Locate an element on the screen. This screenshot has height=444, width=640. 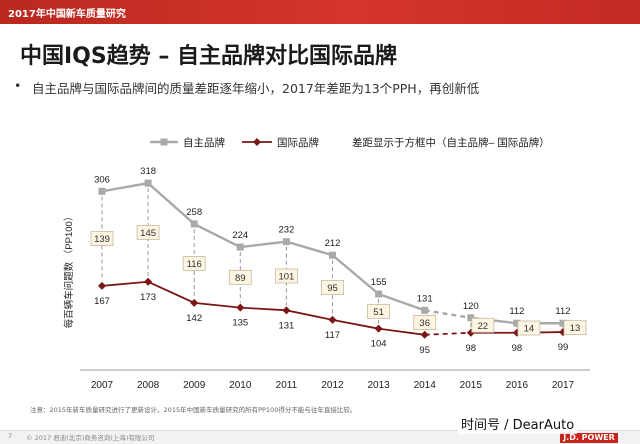
x-tick-label: 2010 is located at coordinates (240, 385).